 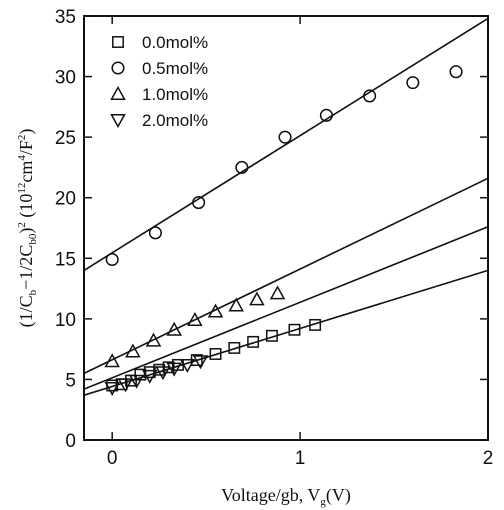 I want to click on legend-label: 2.0mol%, so click(x=175, y=120).